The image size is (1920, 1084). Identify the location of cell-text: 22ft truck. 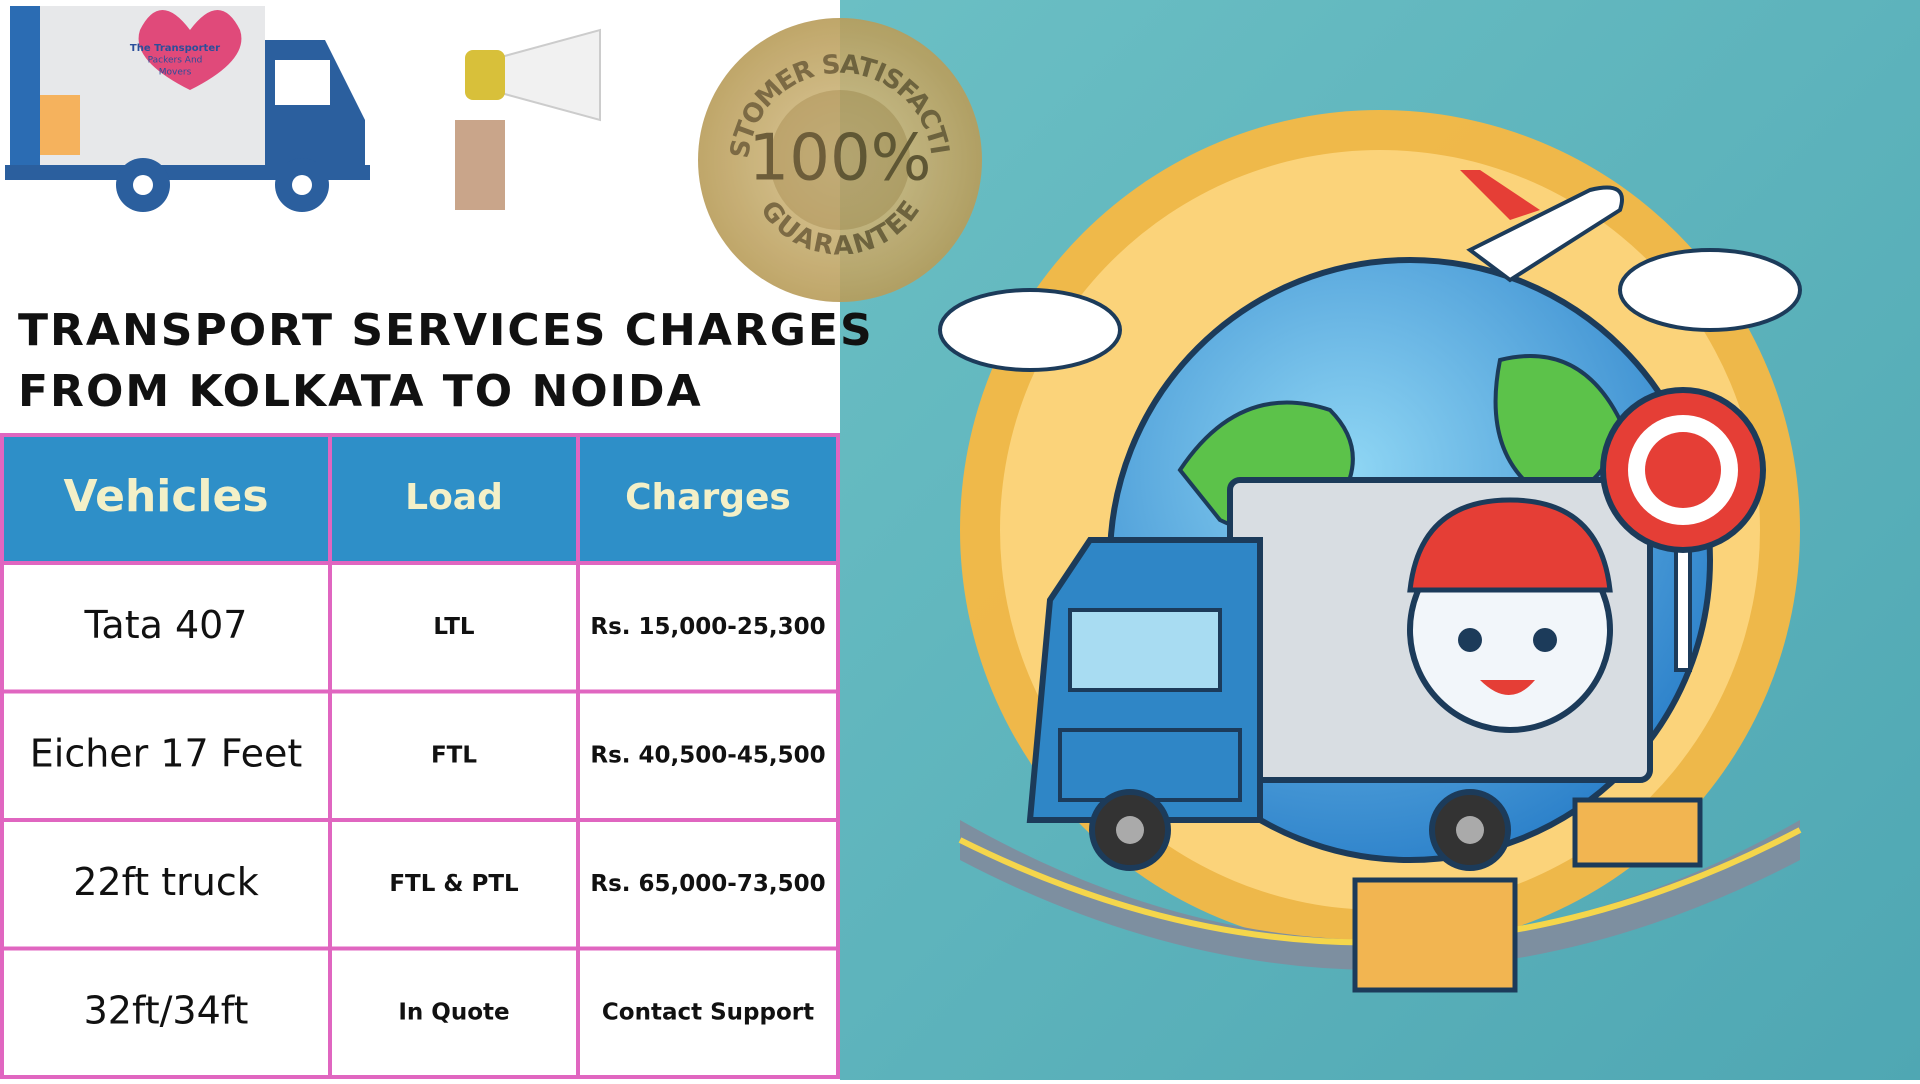
(166, 882).